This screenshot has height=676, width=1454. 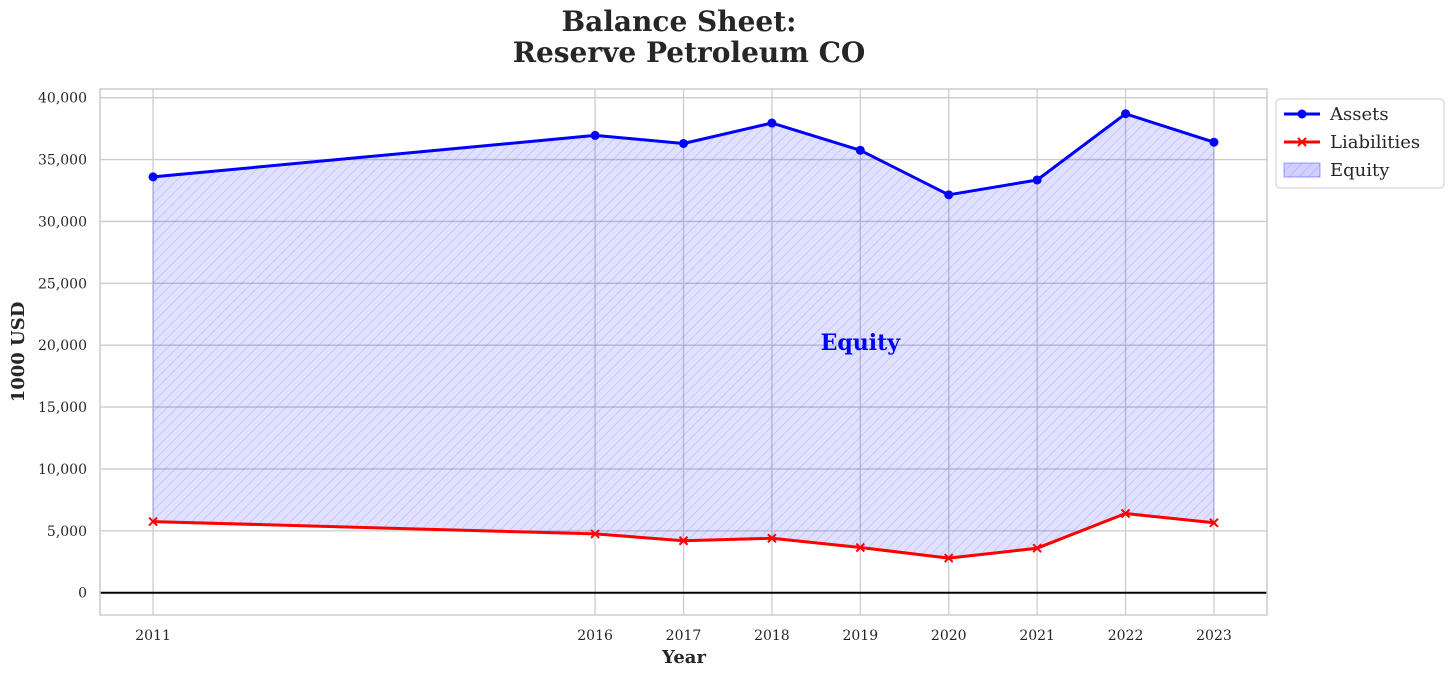 What do you see at coordinates (1360, 170) in the screenshot?
I see `legend-equity-label: Equity` at bounding box center [1360, 170].